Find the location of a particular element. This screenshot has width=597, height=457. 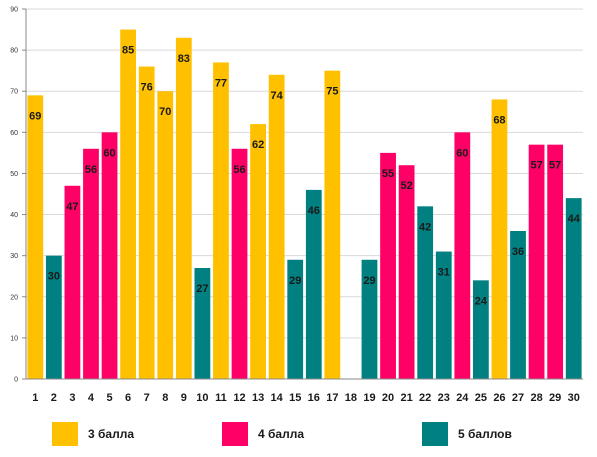

data-label: 62 is located at coordinates (258, 145).